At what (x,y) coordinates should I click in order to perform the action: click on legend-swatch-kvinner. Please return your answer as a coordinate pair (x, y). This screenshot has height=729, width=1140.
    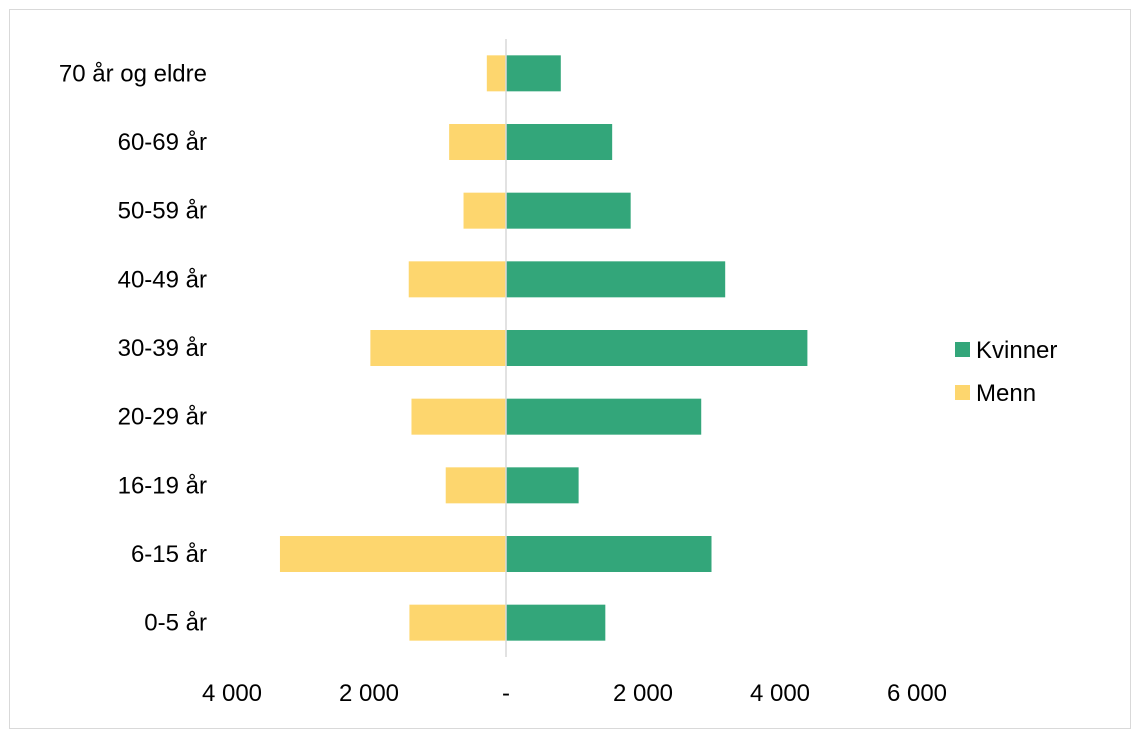
    Looking at the image, I should click on (962, 349).